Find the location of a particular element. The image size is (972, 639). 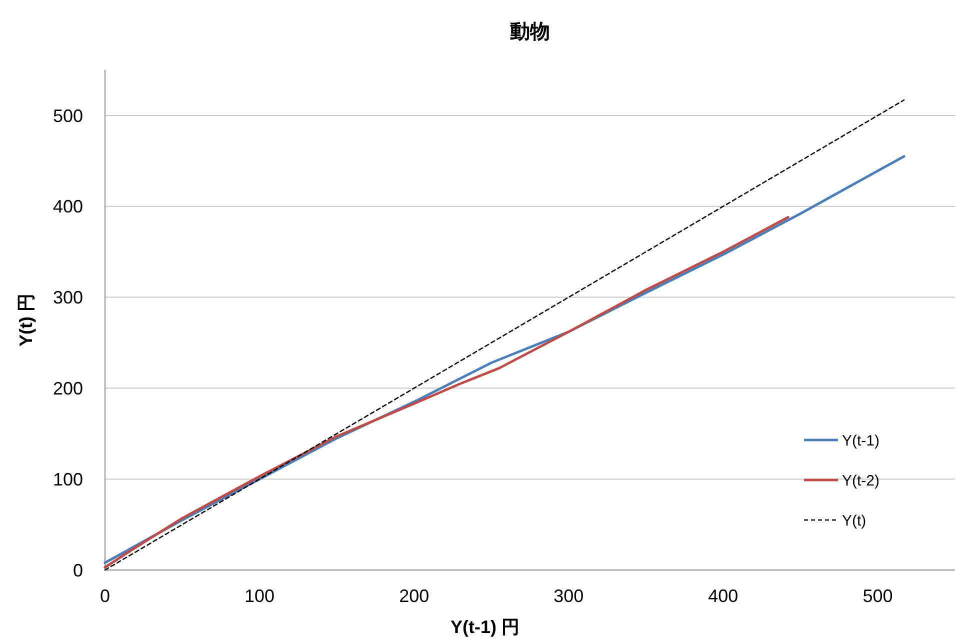

legend-label: Y(t-1) is located at coordinates (861, 441).